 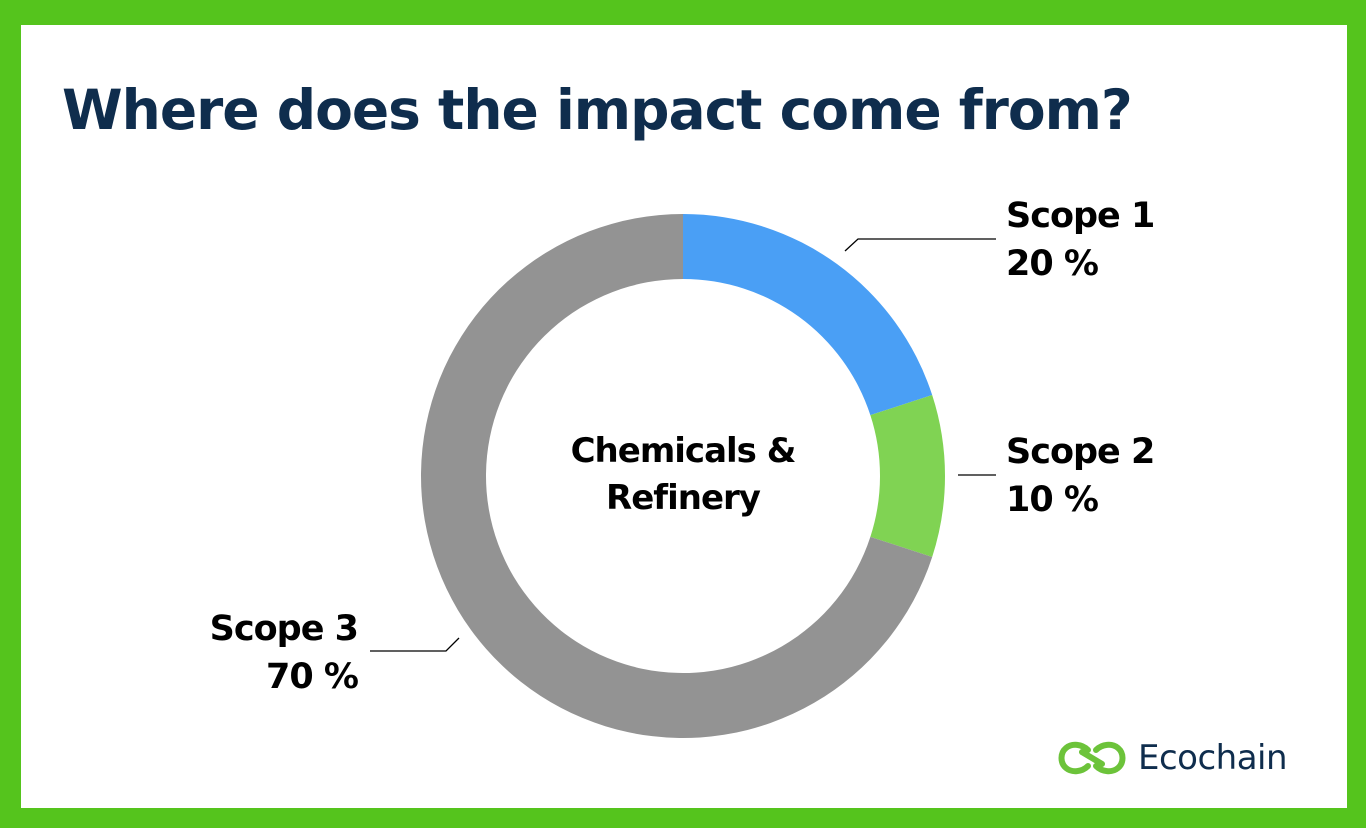 I want to click on brand-logo: Ecochain, so click(x=1173, y=758).